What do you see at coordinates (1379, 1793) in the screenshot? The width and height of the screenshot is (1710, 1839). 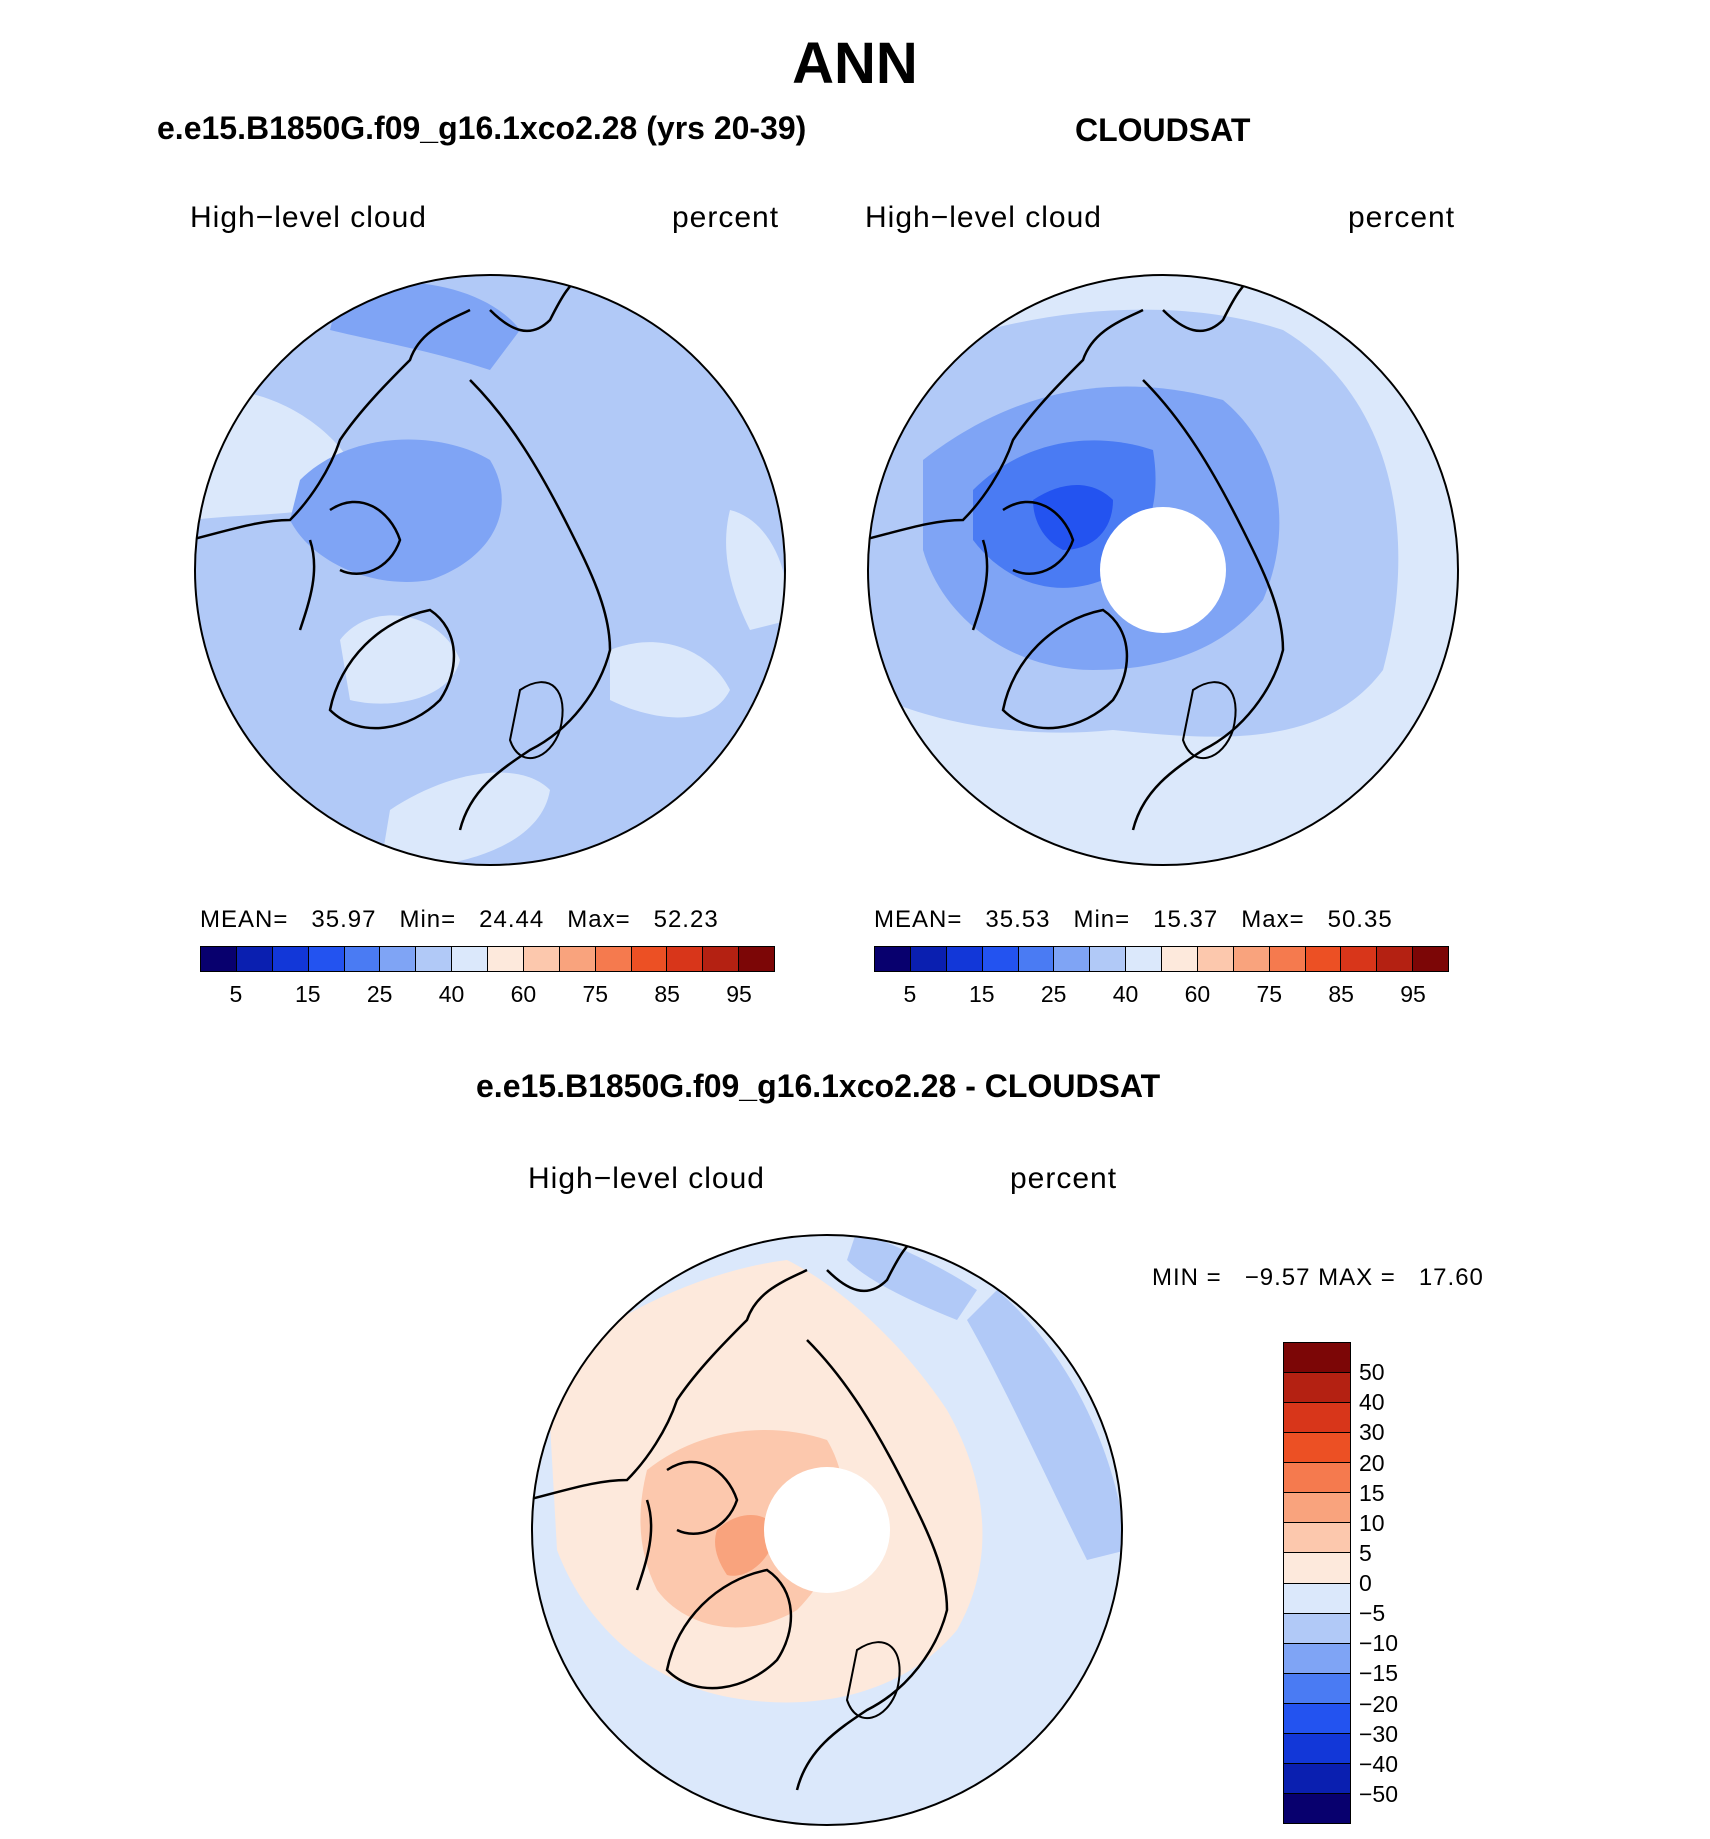 I see `diff-colorbar-tick-label: −50` at bounding box center [1379, 1793].